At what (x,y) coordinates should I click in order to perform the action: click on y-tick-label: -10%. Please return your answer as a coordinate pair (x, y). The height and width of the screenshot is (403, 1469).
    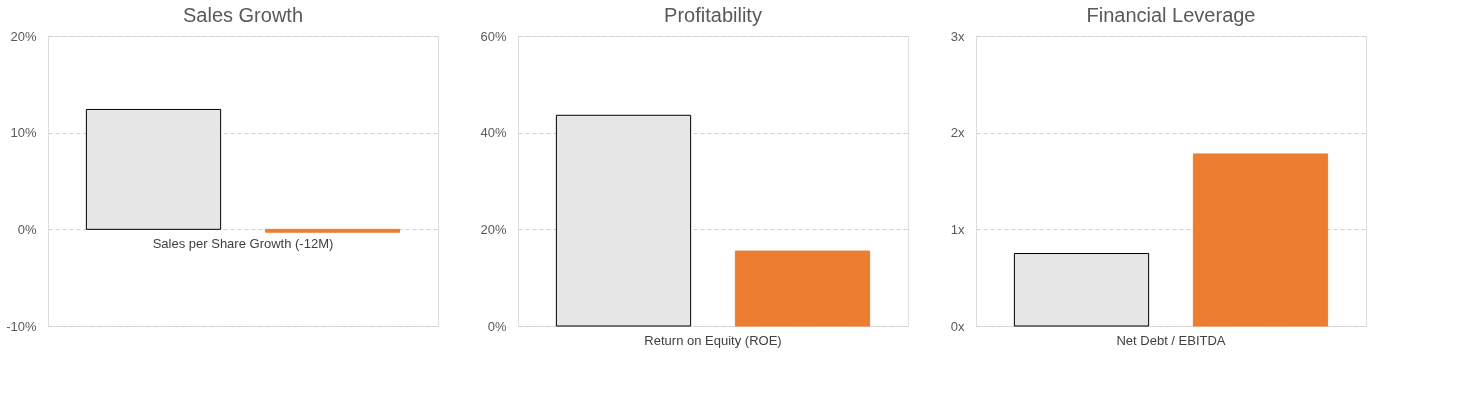
    Looking at the image, I should click on (21, 326).